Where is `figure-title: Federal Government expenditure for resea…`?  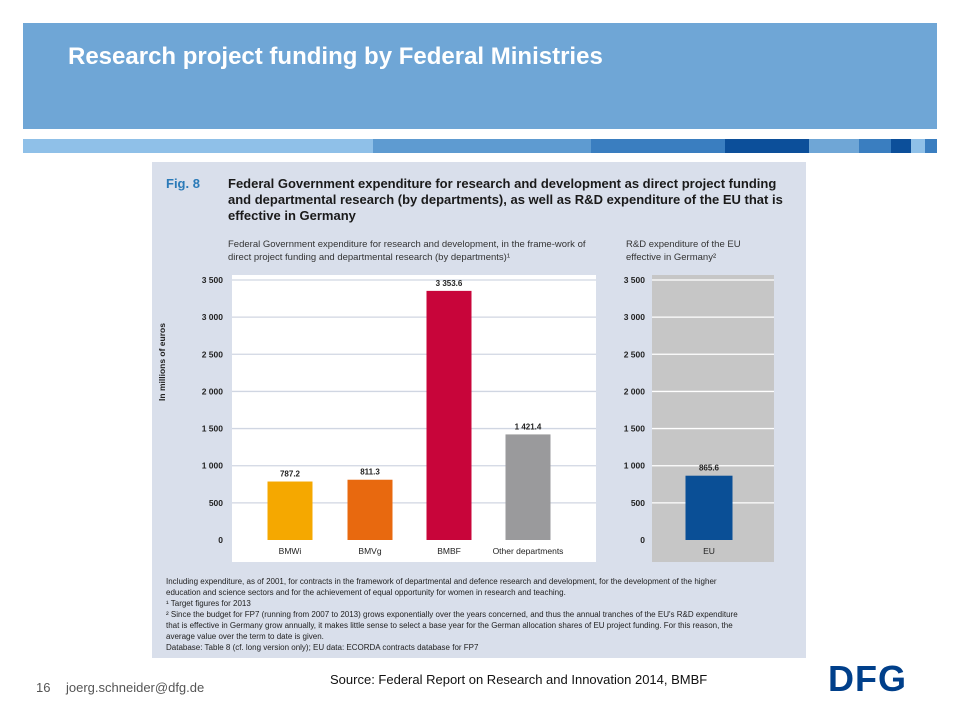 figure-title: Federal Government expenditure for resea… is located at coordinates (505, 199).